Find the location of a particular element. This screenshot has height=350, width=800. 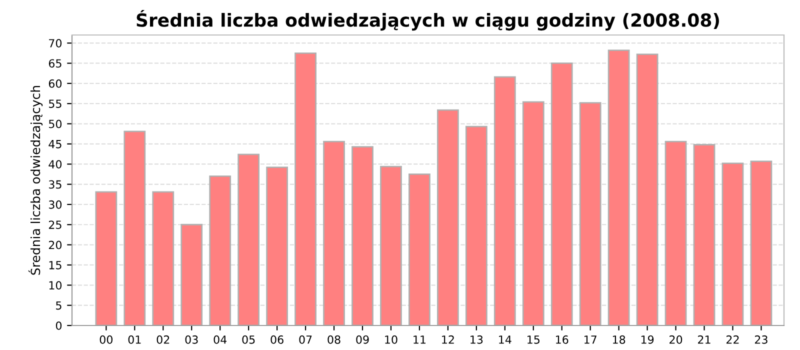

x-tick-label: 02 is located at coordinates (163, 339).